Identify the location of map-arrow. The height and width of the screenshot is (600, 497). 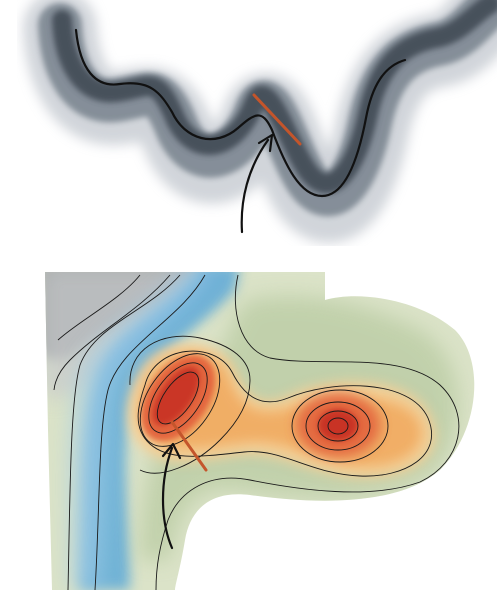
(167, 498).